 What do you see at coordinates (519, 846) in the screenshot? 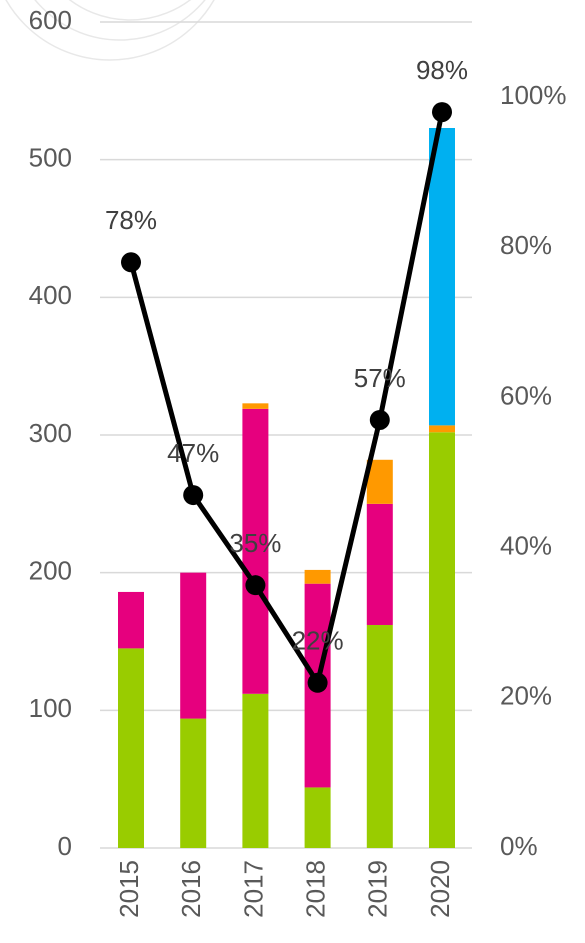
I see `y2-tick-label: 0%` at bounding box center [519, 846].